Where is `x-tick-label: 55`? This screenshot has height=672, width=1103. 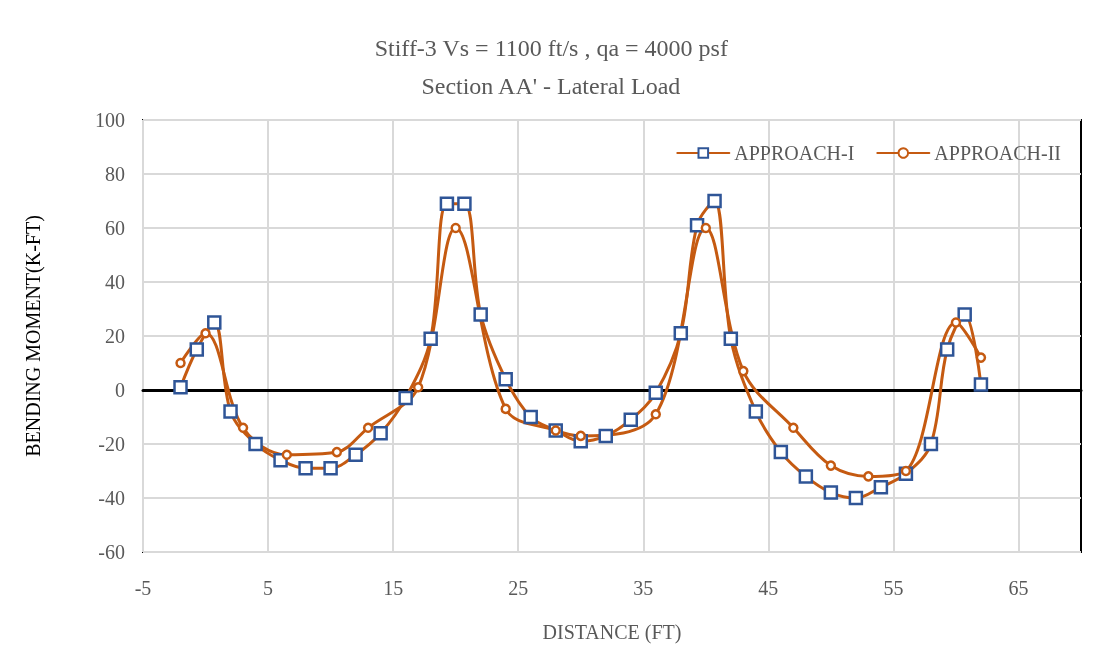
x-tick-label: 55 is located at coordinates (893, 588).